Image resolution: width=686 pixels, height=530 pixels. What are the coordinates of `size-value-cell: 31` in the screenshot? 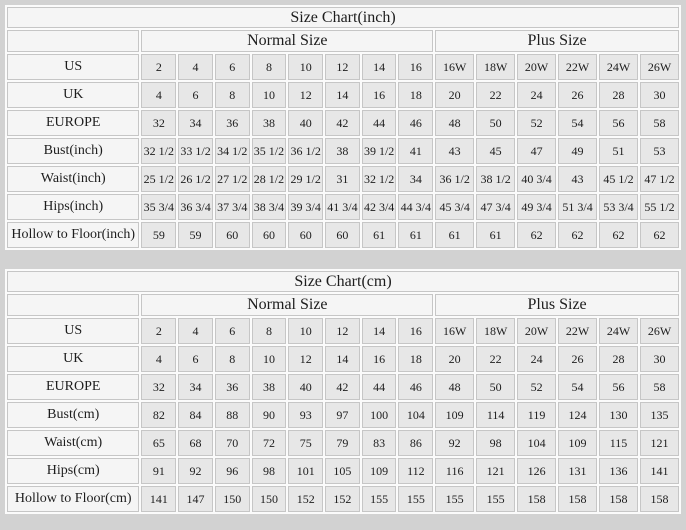 It's located at (342, 179).